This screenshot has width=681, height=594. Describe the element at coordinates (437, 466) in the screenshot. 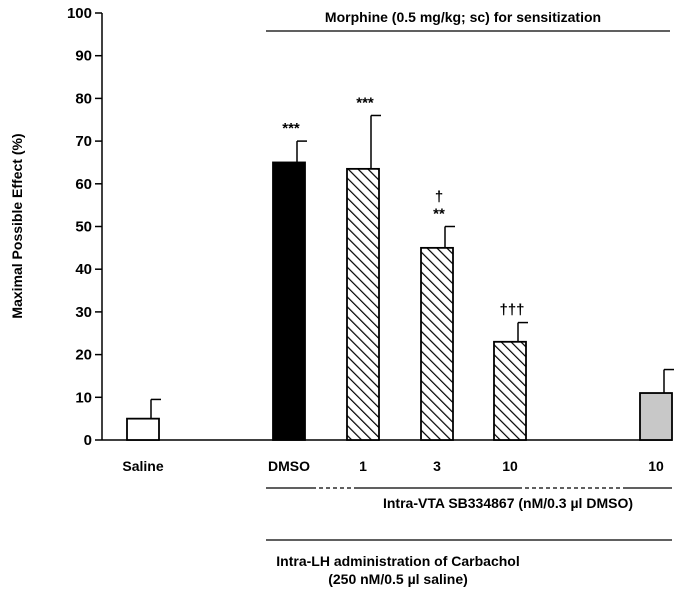

I see `x-tick-label: 3` at that location.